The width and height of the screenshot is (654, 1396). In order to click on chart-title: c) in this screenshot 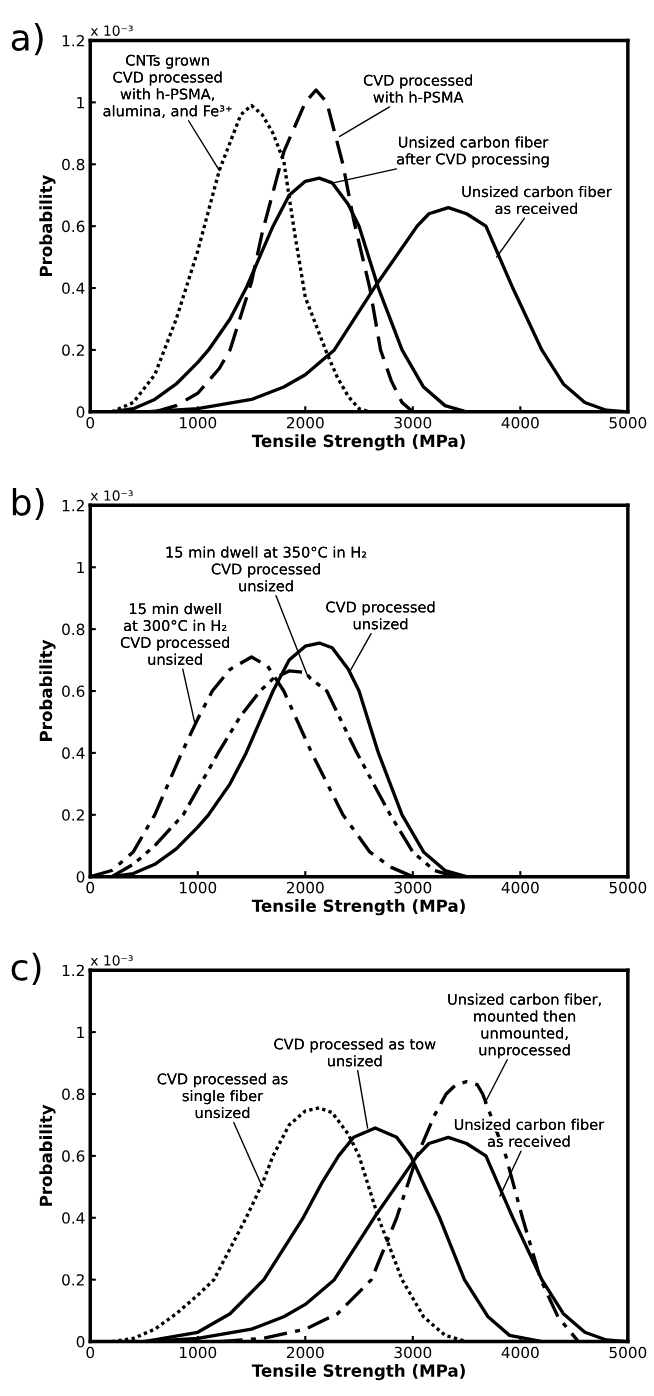, I will do `click(26, 968)`.